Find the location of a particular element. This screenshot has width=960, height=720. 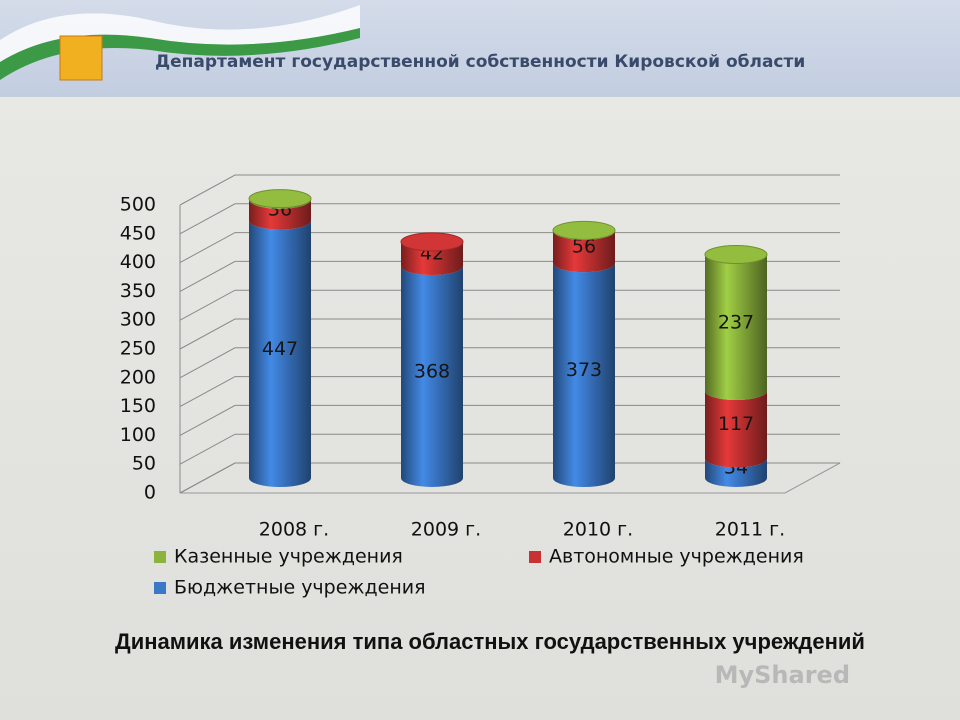

y-tick-label: 500 is located at coordinates (138, 205).